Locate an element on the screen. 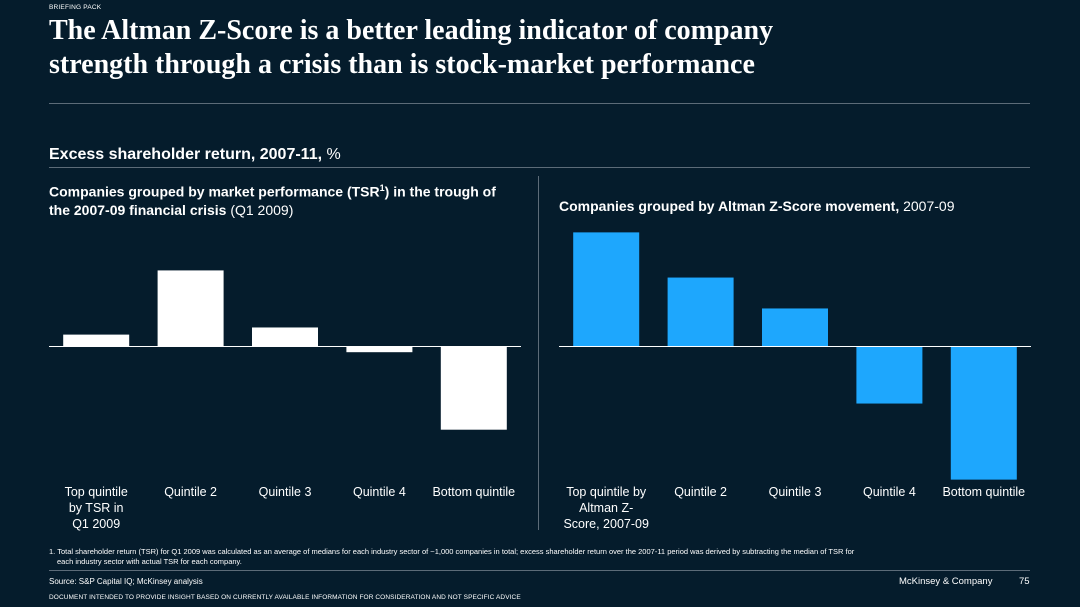 Image resolution: width=1080 pixels, height=607 pixels. right-category-label-3: Quintile 3 is located at coordinates (795, 492).